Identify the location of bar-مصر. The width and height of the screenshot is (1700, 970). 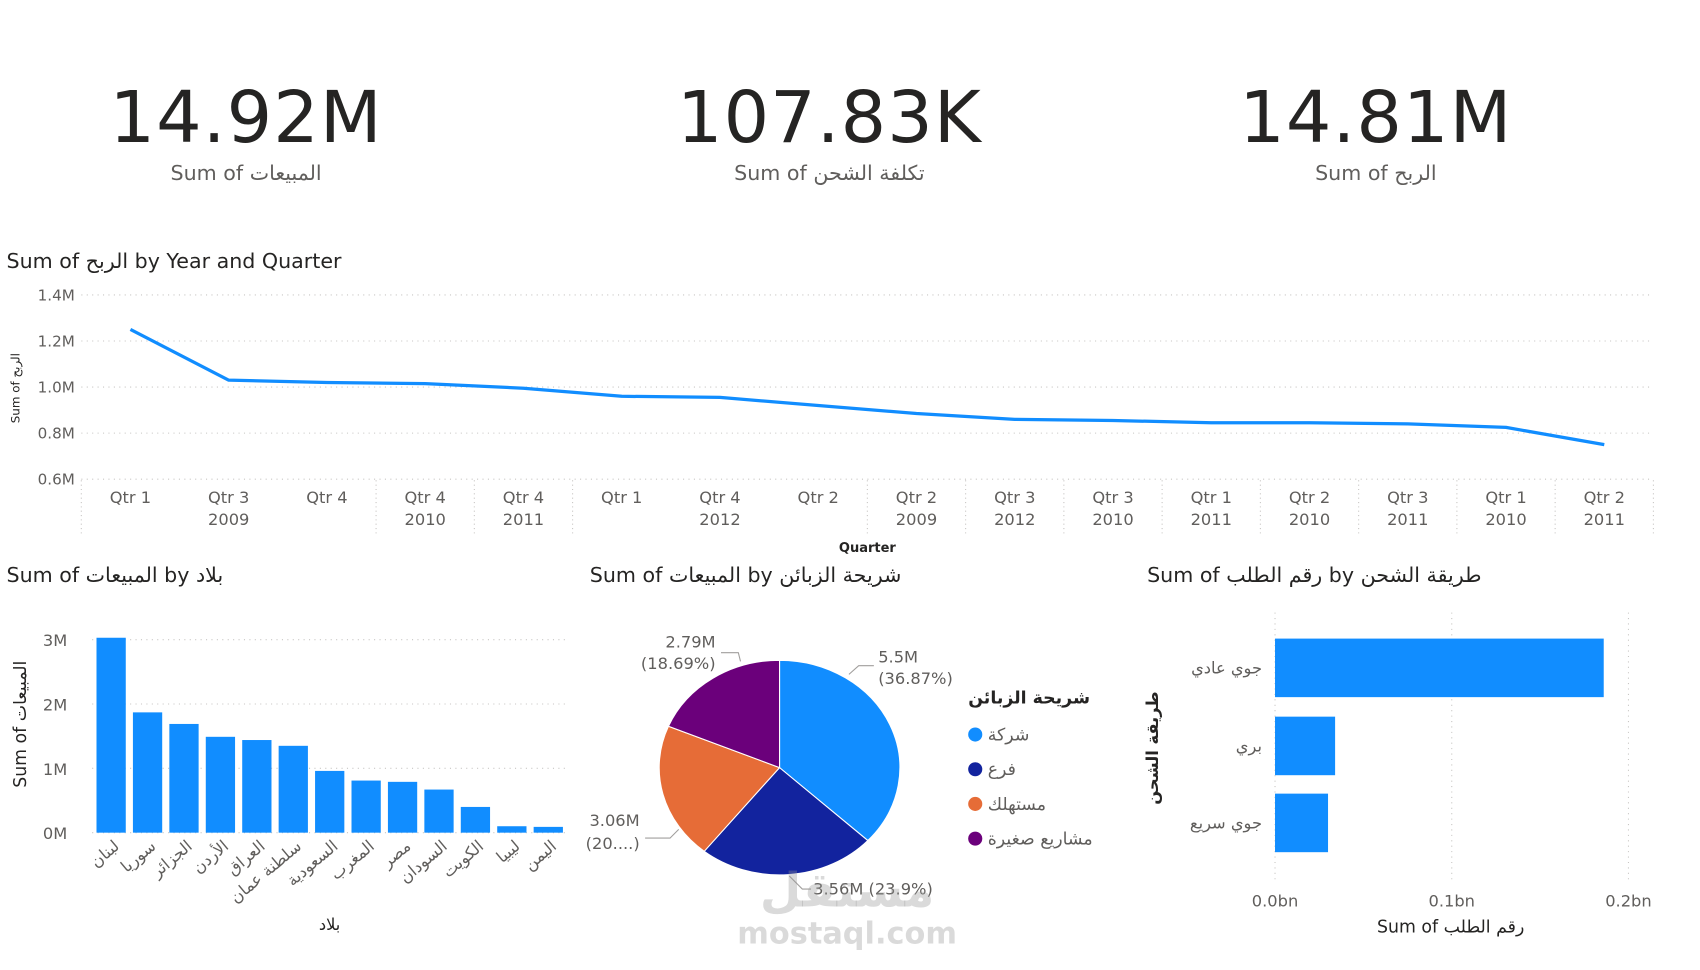
(402, 807).